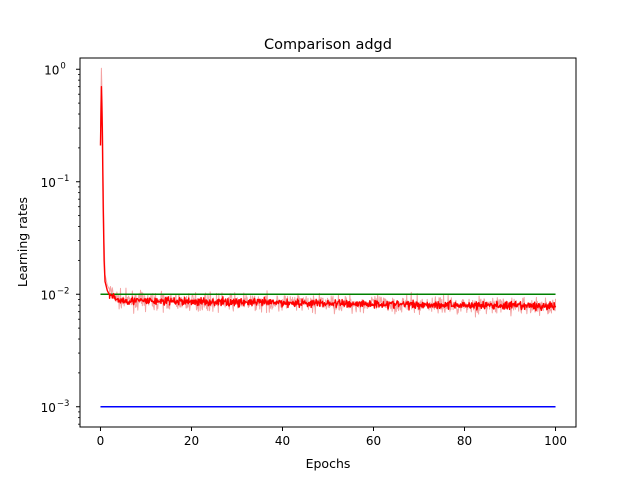 This screenshot has height=480, width=640. Describe the element at coordinates (55, 294) in the screenshot. I see `y-tick-label-1: 10⁻²` at that location.